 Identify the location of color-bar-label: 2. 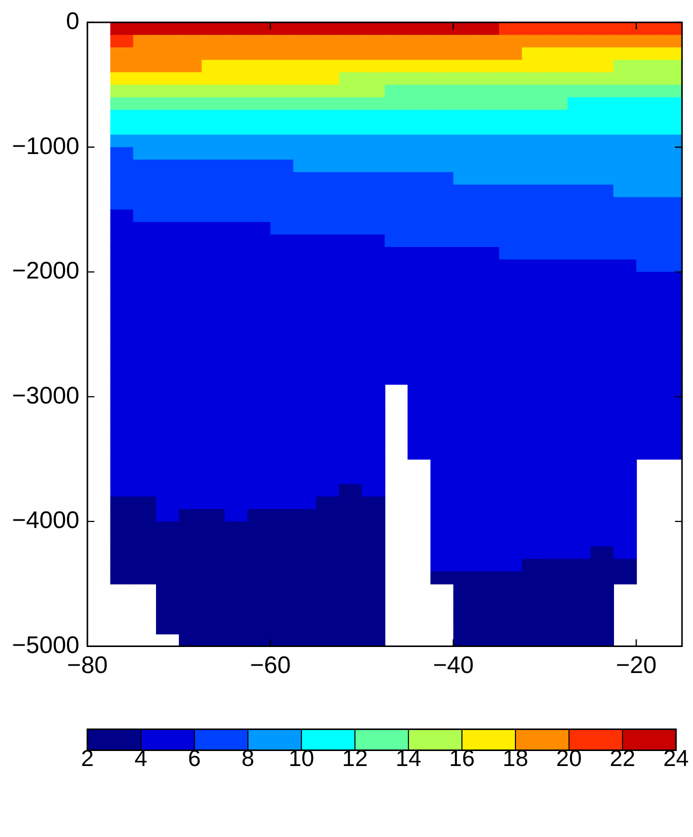
(87, 758).